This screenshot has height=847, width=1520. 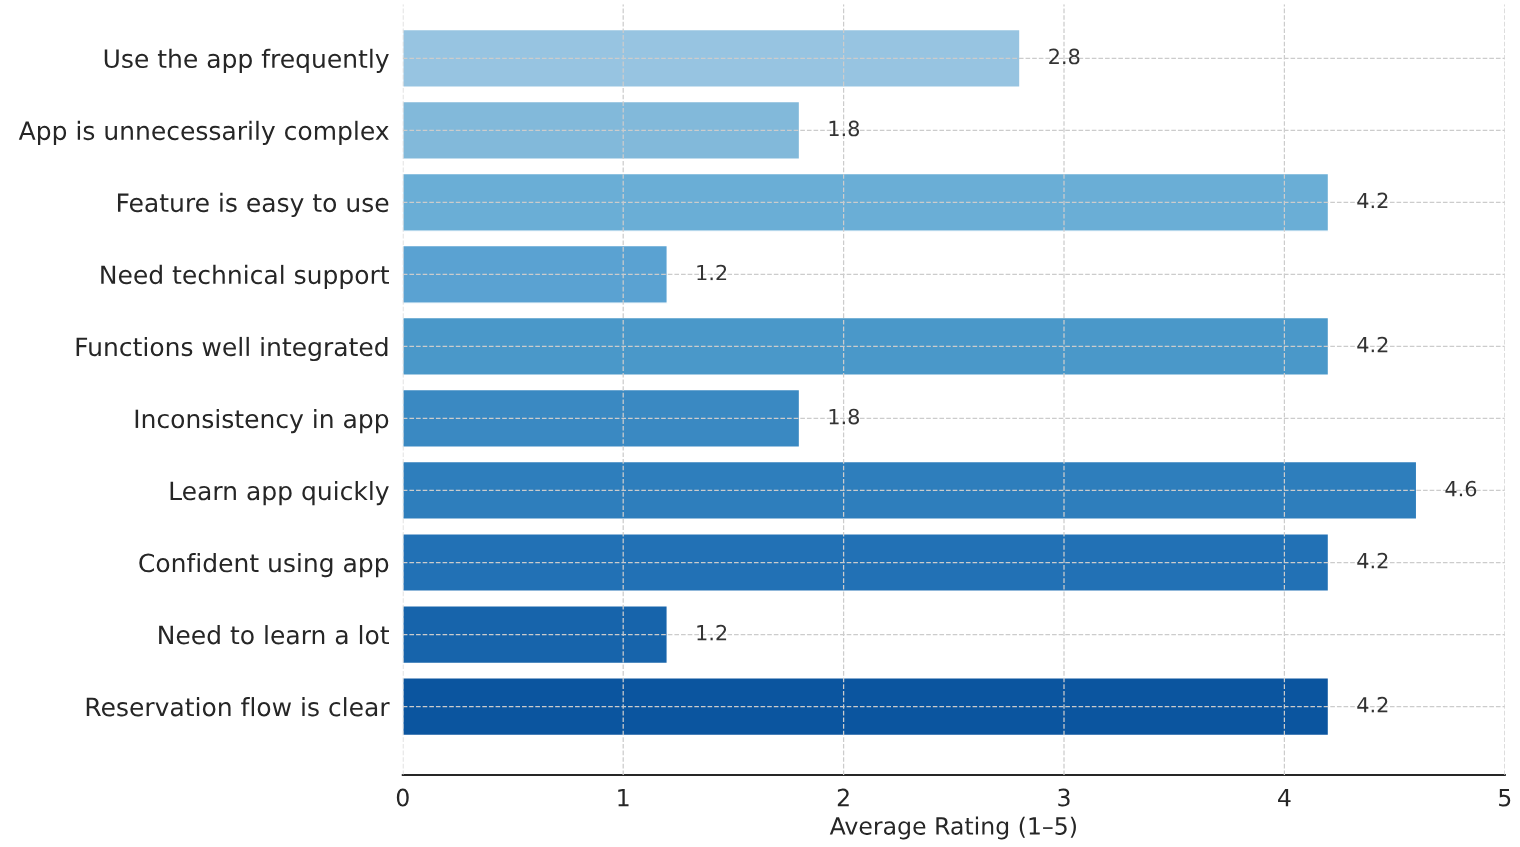 What do you see at coordinates (1064, 797) in the screenshot?
I see `x-tick-label: 3` at bounding box center [1064, 797].